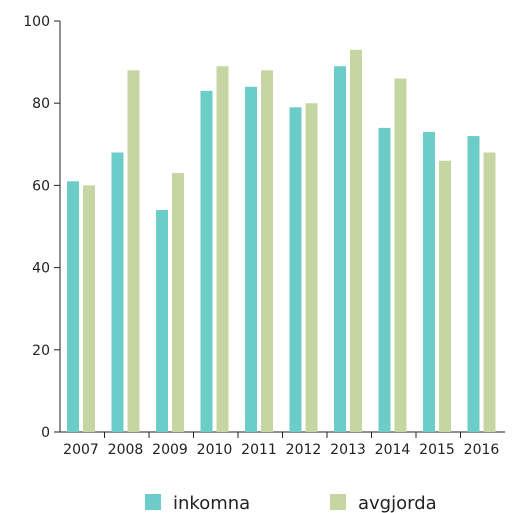  Describe the element at coordinates (259, 450) in the screenshot. I see `x-tick-label: 2011` at that location.